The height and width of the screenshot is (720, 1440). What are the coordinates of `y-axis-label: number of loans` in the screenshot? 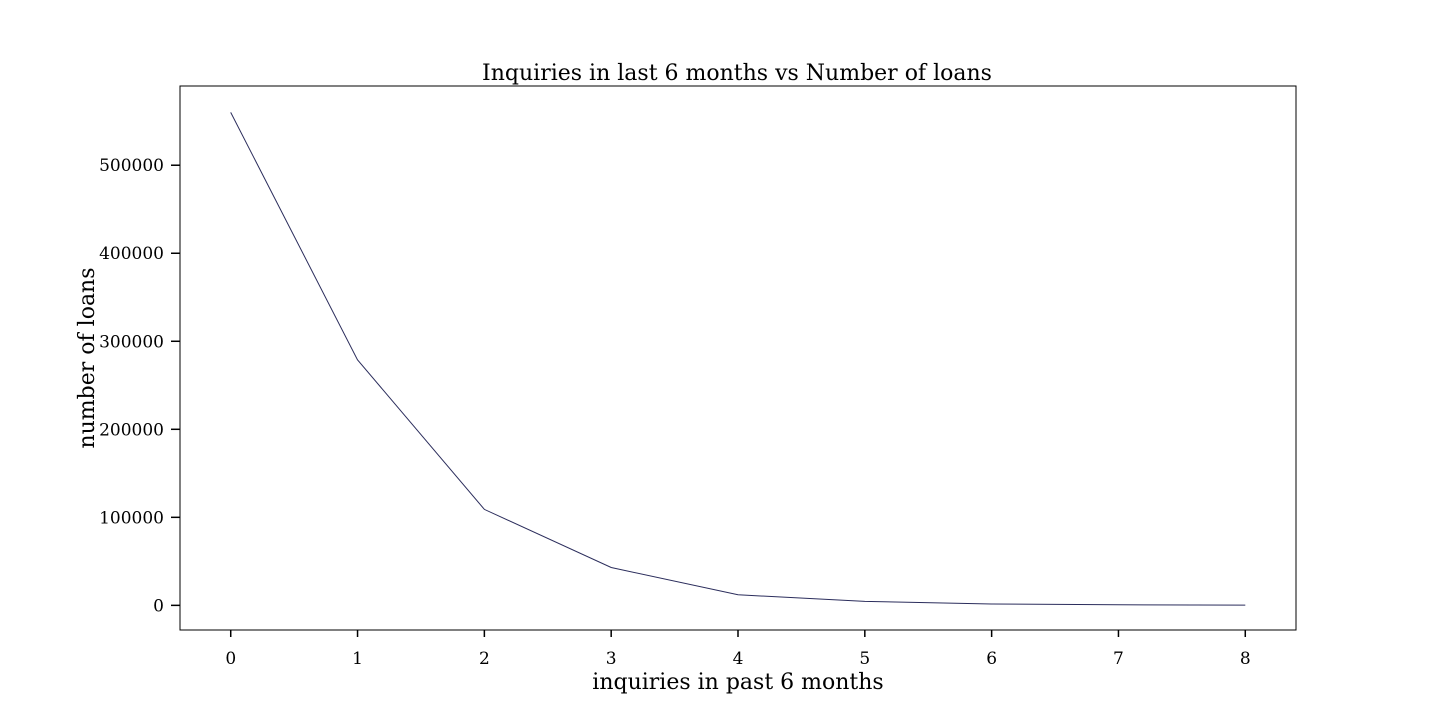 It's located at (87, 357).